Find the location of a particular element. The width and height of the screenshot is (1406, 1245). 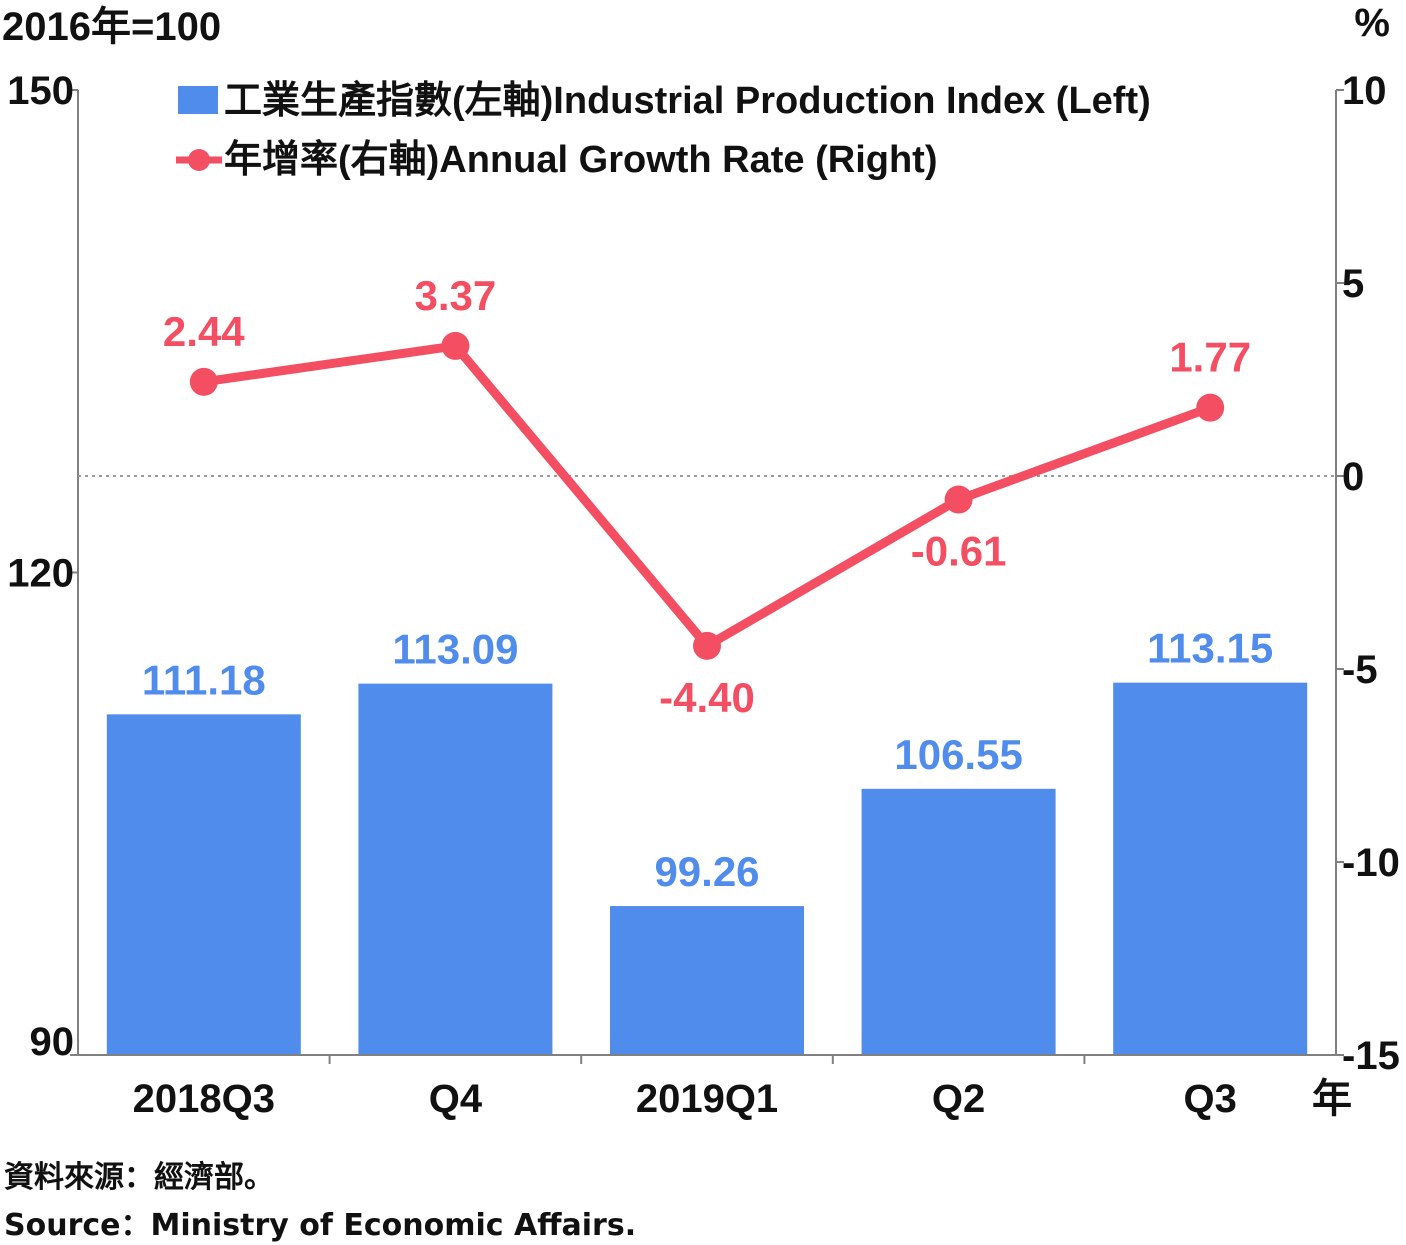

left-axis: 90 120 150 is located at coordinates (43, 566).